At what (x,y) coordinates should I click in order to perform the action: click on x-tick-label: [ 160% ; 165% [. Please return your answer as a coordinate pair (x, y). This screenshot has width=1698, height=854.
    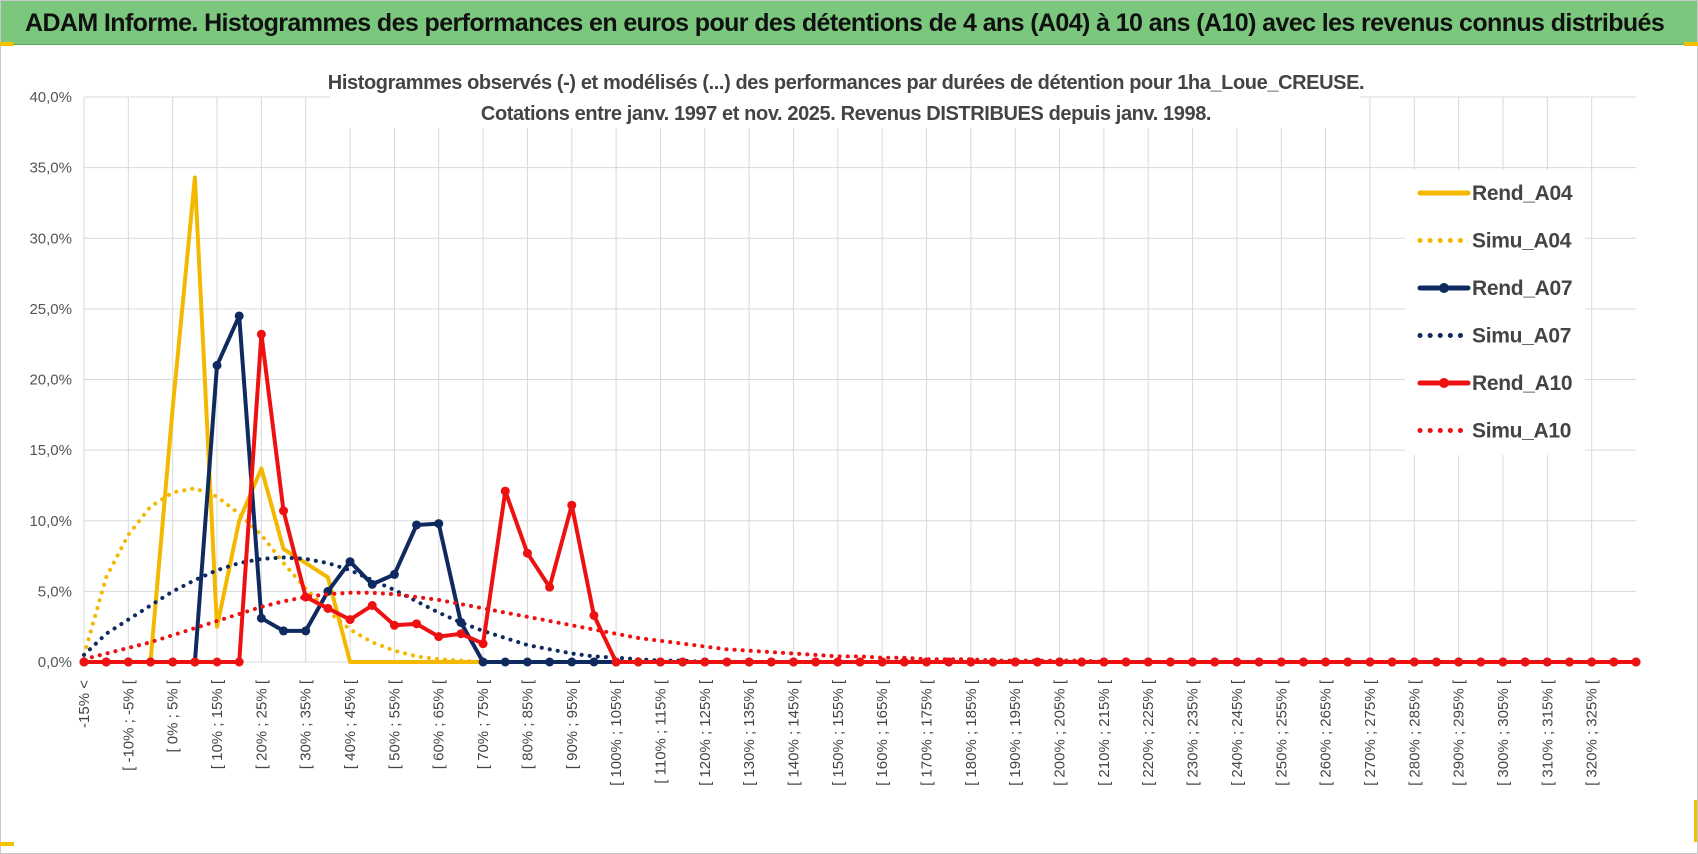
    Looking at the image, I should click on (882, 732).